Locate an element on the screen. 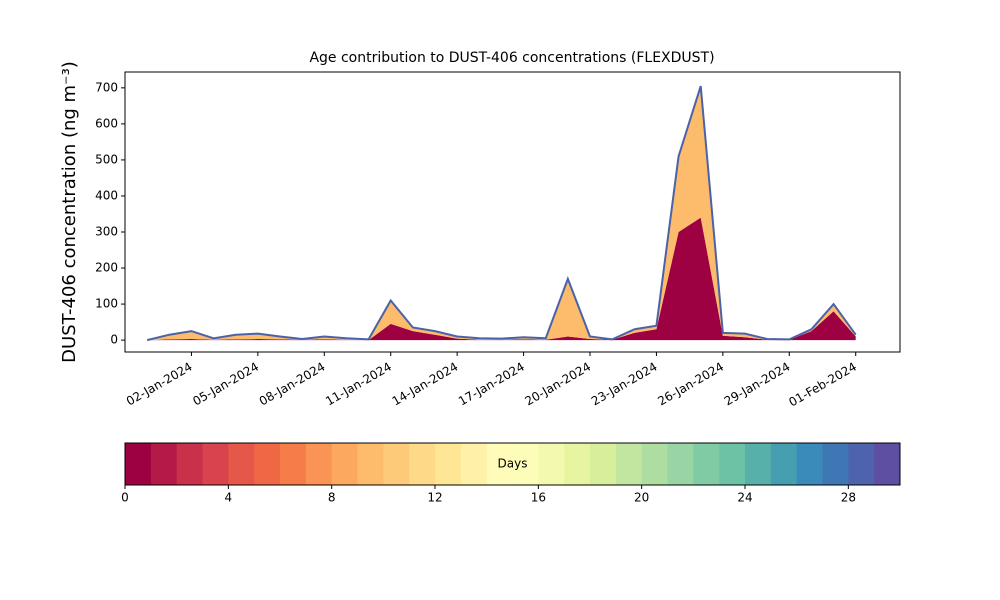 Image resolution: width=1000 pixels, height=600 pixels. x-tick-label: 05-Jan-2024 is located at coordinates (225, 384).